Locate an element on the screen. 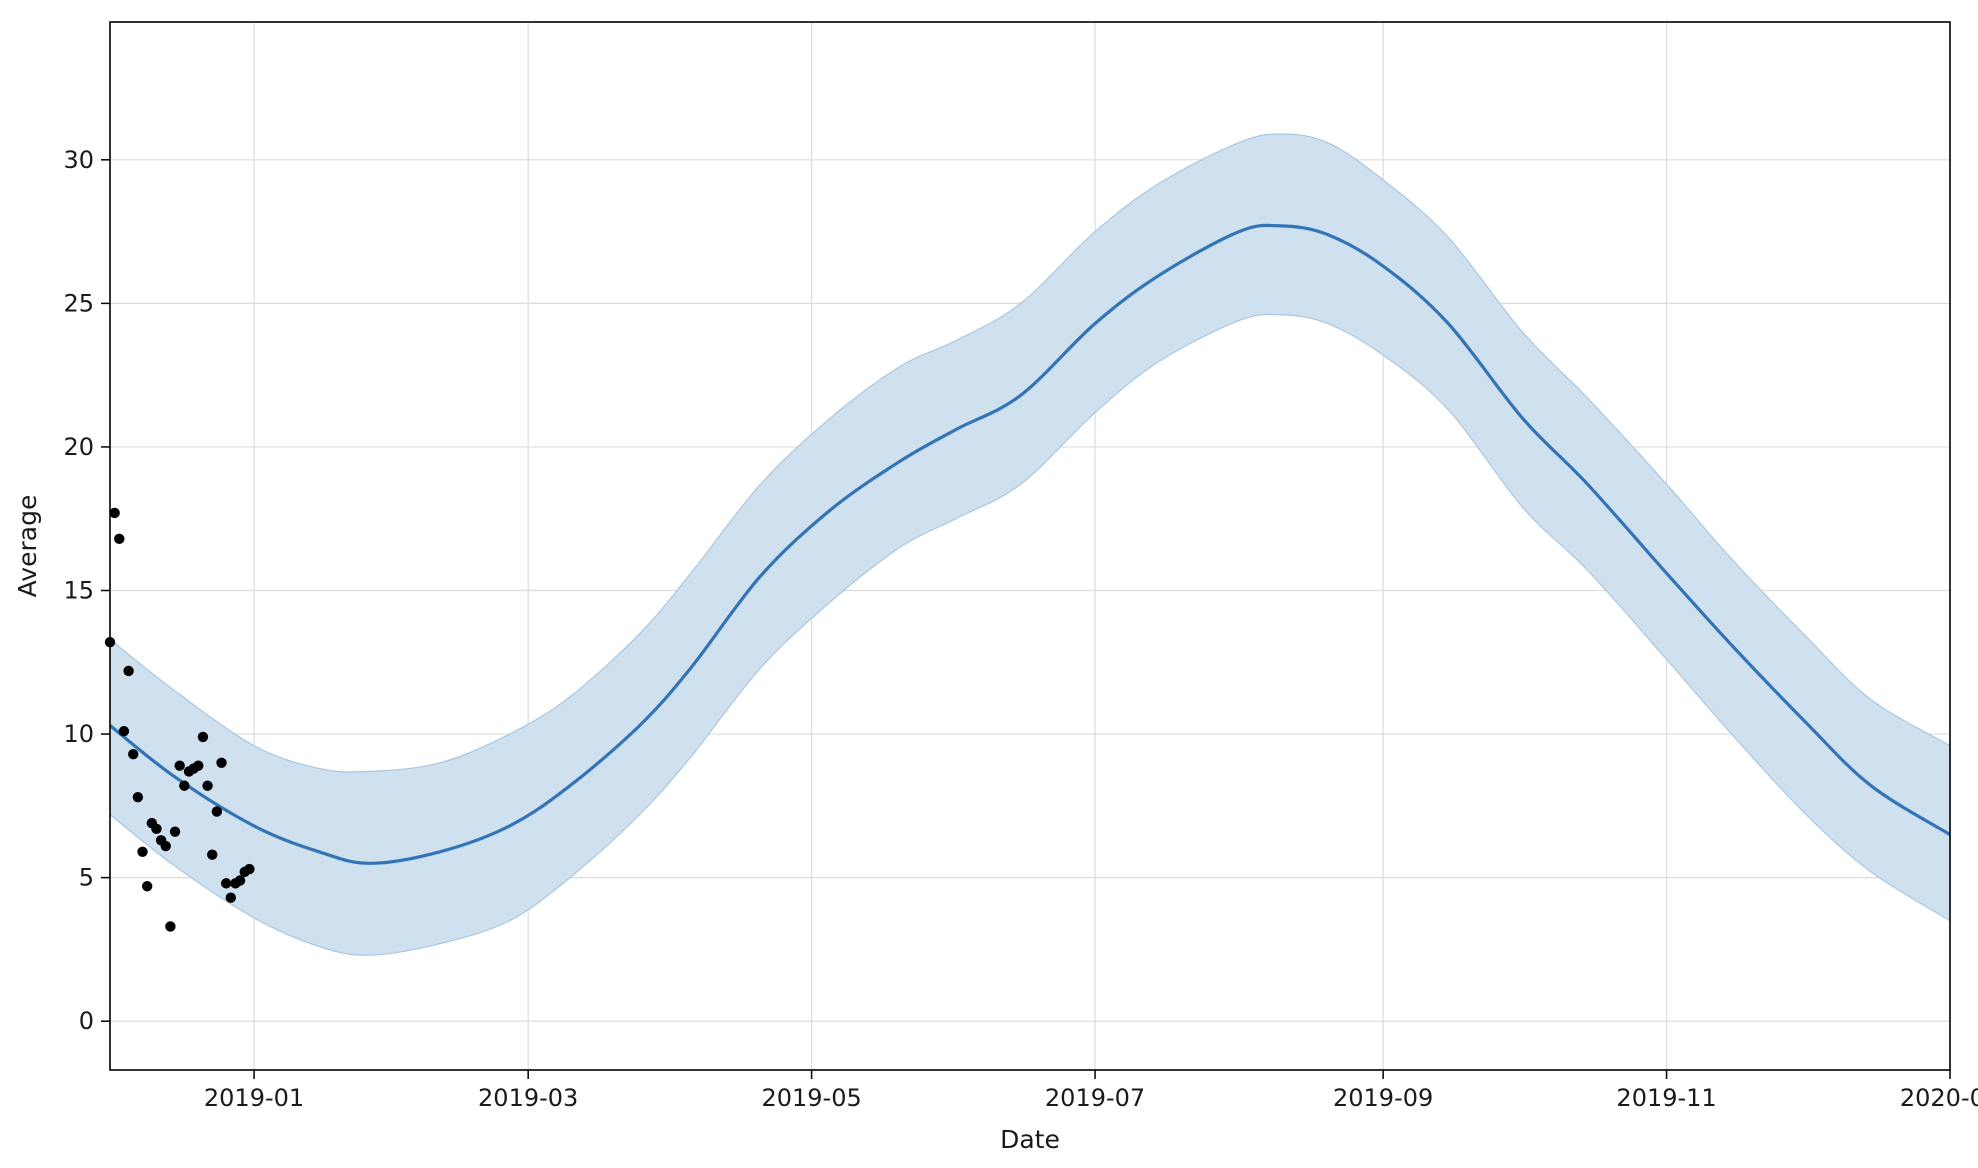 The height and width of the screenshot is (1168, 1978). x-axis-label: Date is located at coordinates (1030, 1139).